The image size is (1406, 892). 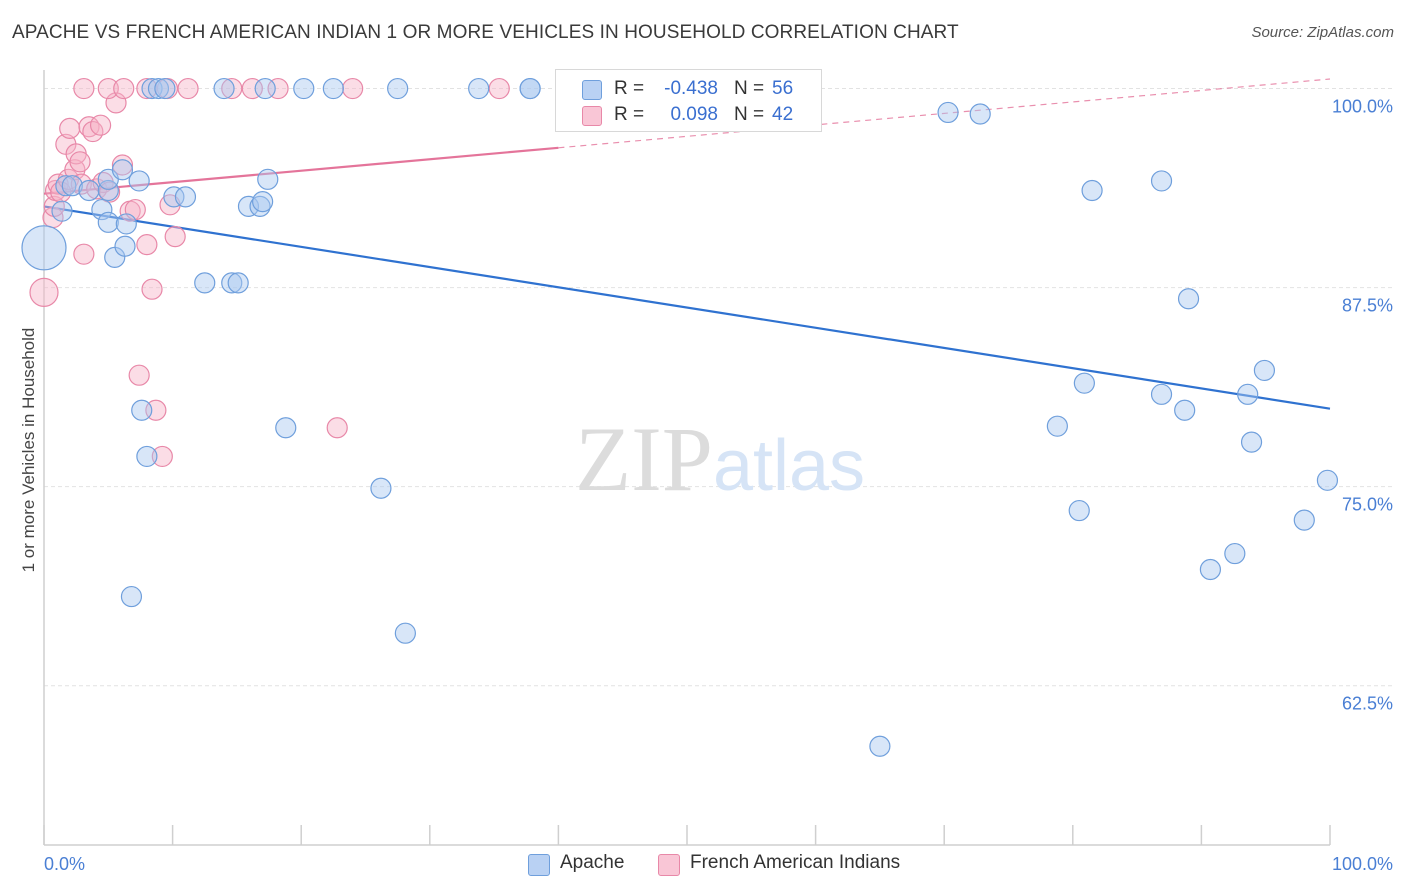 I want to click on y-tick-label: 87.5%, so click(x=1367, y=306).